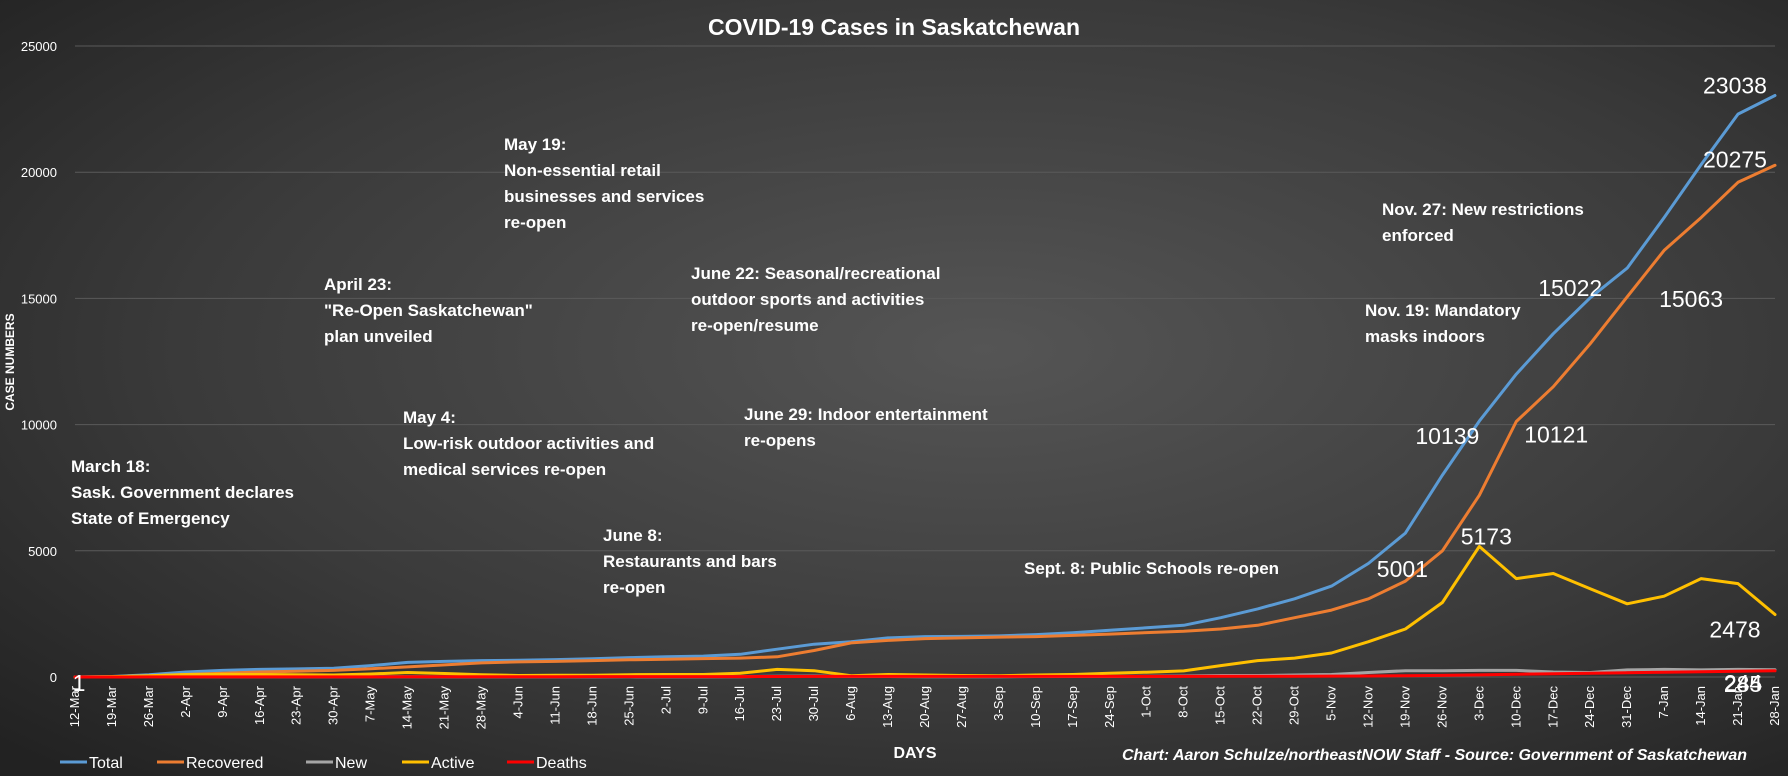 The height and width of the screenshot is (776, 1788). Describe the element at coordinates (1109, 707) in the screenshot. I see `x-tick-label: 24-Sep` at that location.